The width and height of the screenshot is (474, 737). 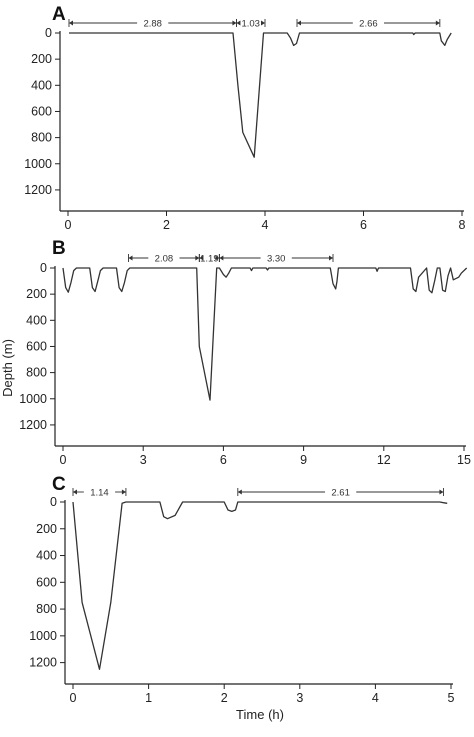 I want to click on x-tick-label: 5, so click(x=451, y=698).